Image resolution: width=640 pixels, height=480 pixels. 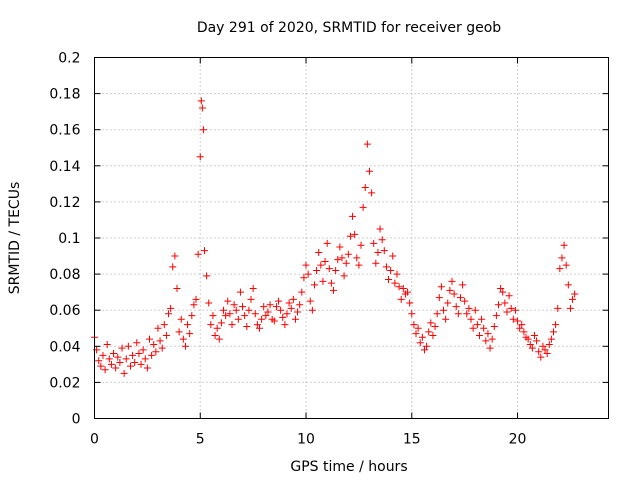 What do you see at coordinates (64, 275) in the screenshot?
I see `y-tick-label: 0.08` at bounding box center [64, 275].